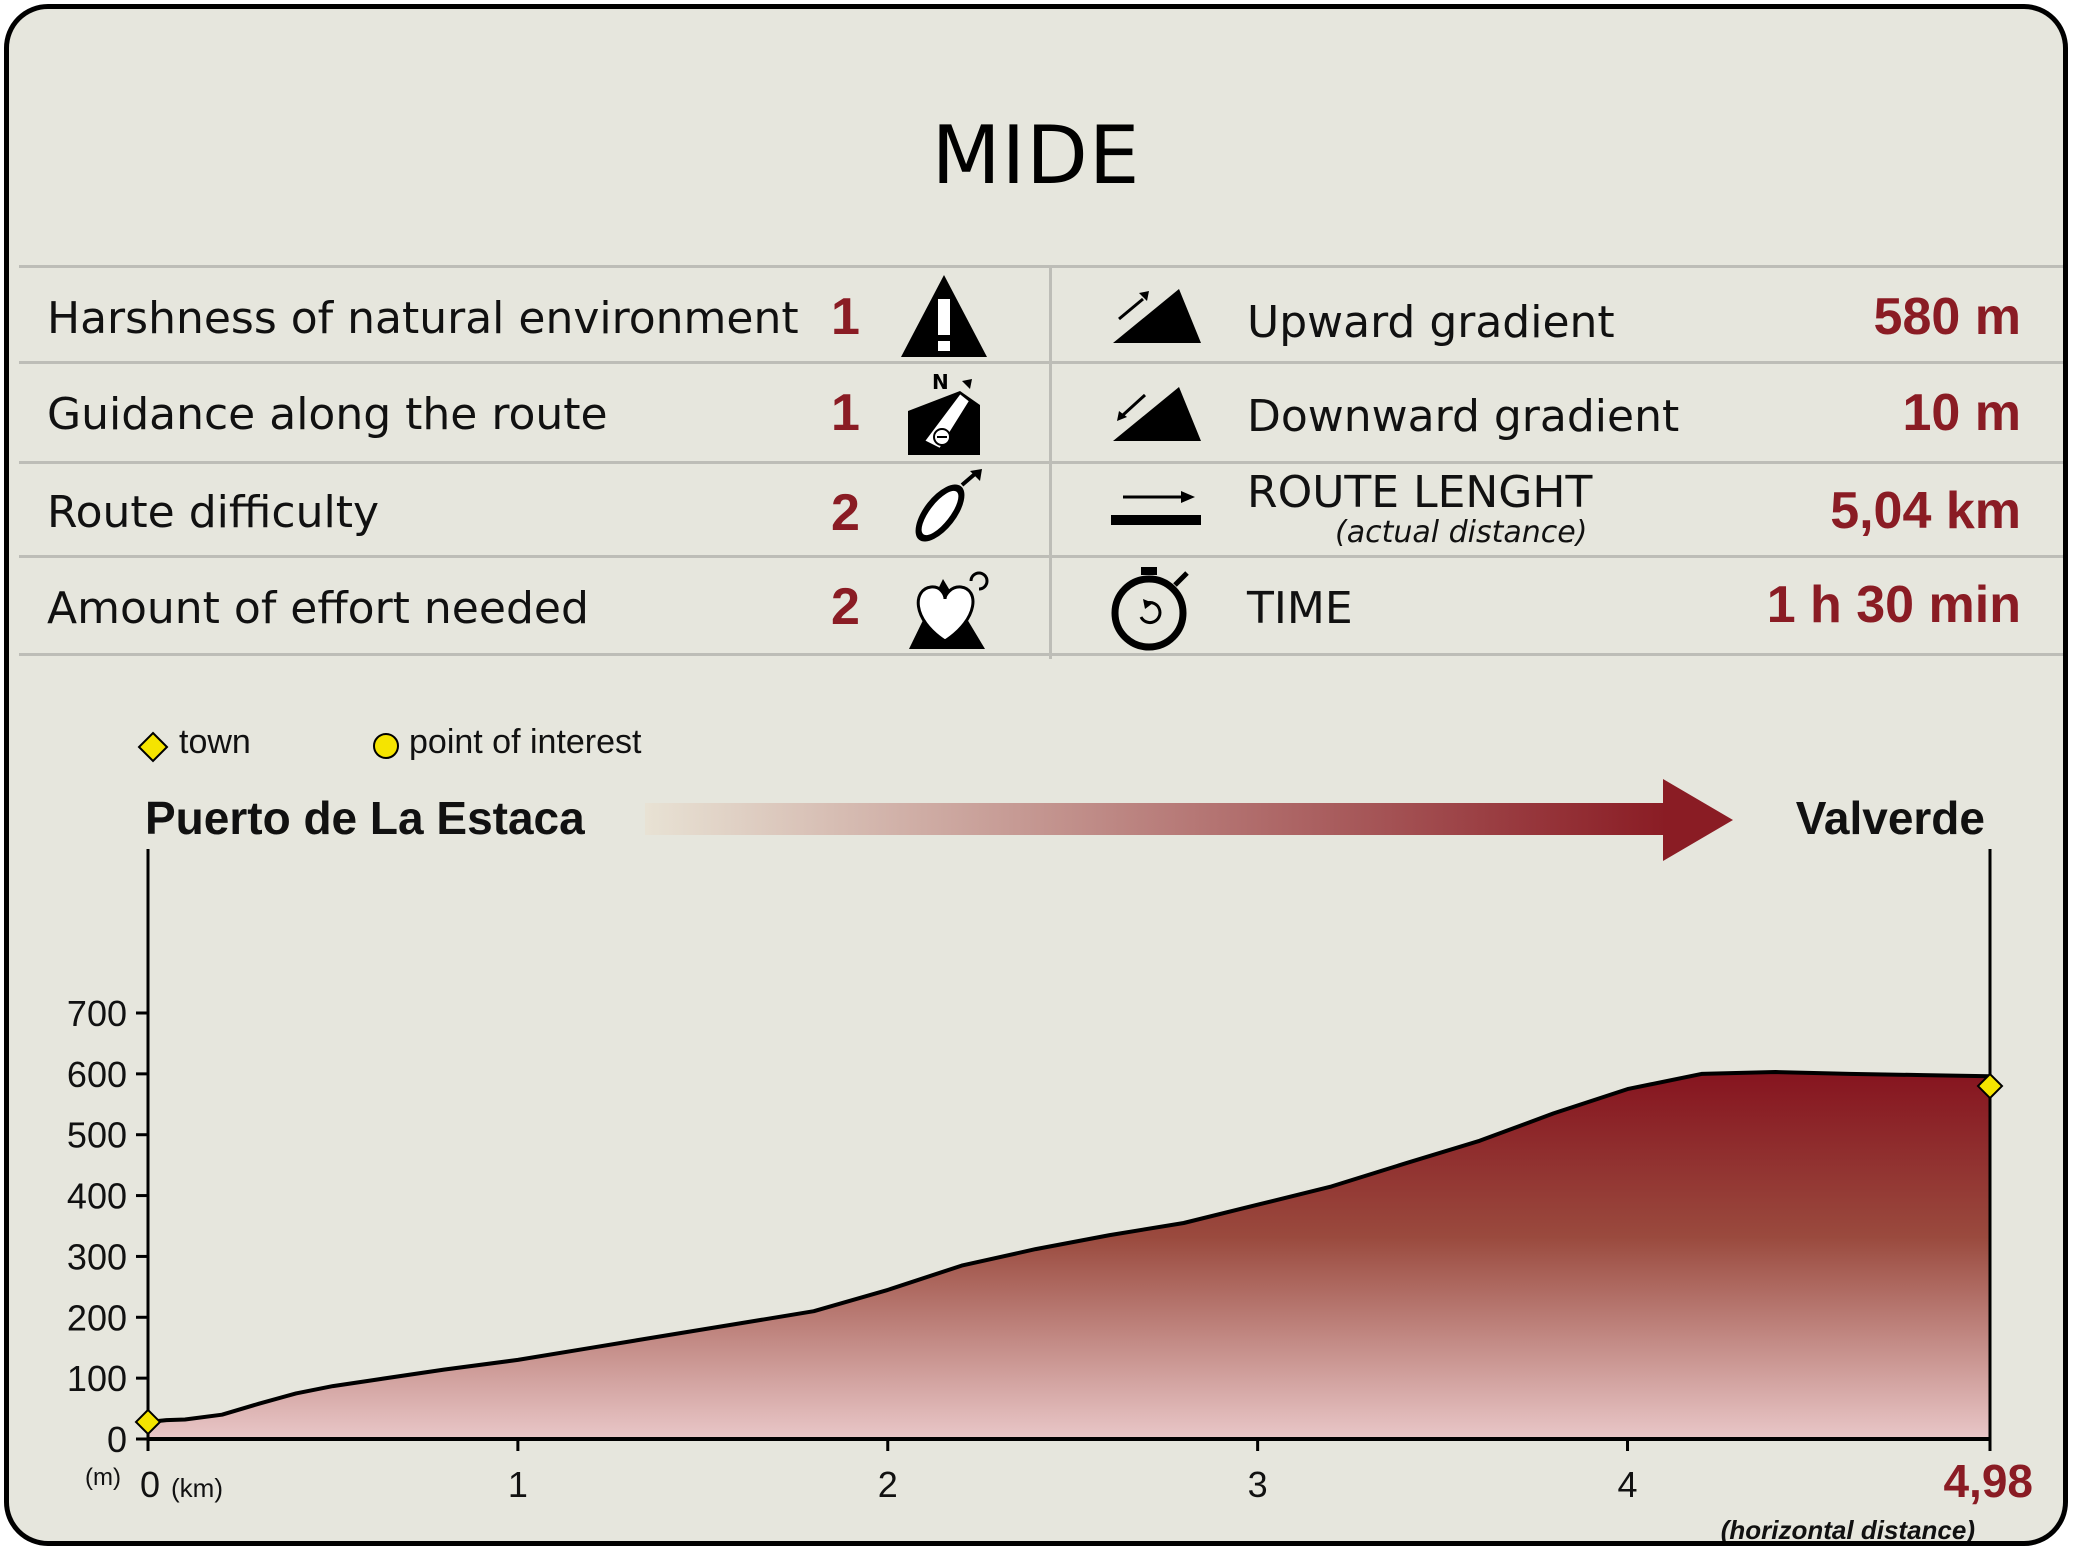  I want to click on x-unit-label: (km), so click(197, 1488).